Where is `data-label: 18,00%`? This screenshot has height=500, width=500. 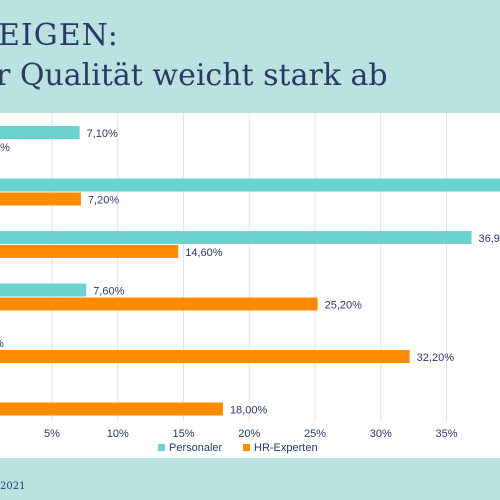
data-label: 18,00% is located at coordinates (249, 411).